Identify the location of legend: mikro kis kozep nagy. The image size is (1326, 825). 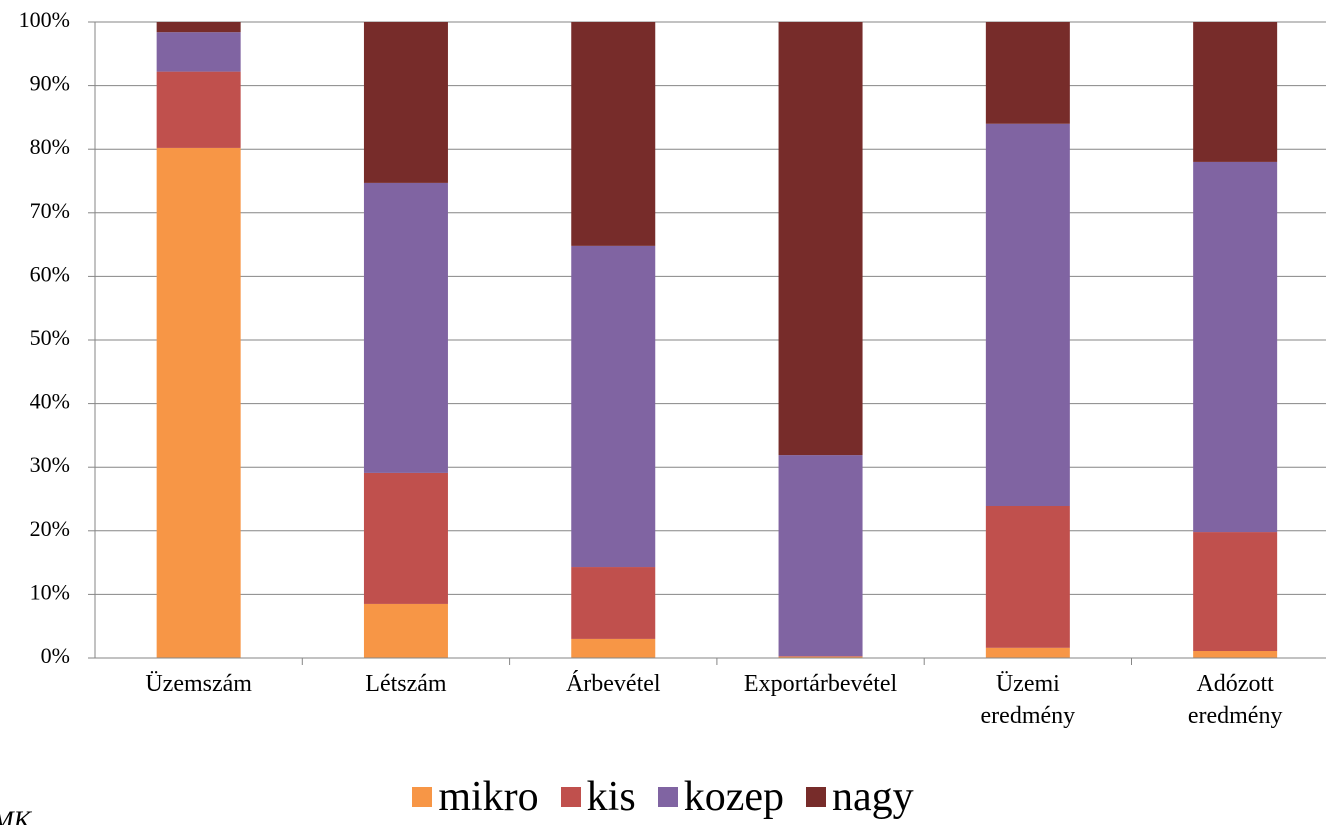
(663, 797).